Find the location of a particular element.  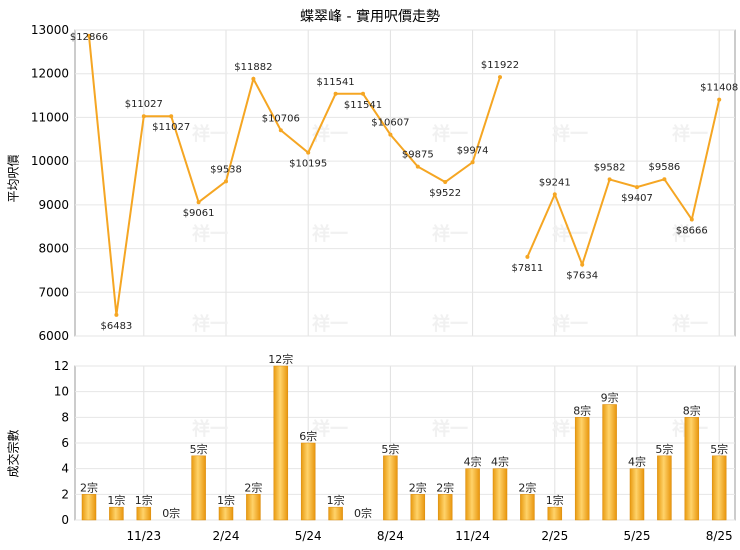

x-tick-label: 8/24 is located at coordinates (390, 536).